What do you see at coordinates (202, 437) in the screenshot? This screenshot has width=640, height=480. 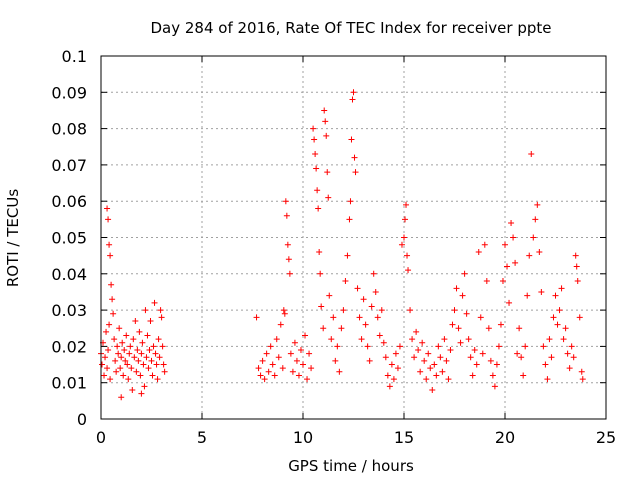 I see `x-tick-label: 5` at bounding box center [202, 437].